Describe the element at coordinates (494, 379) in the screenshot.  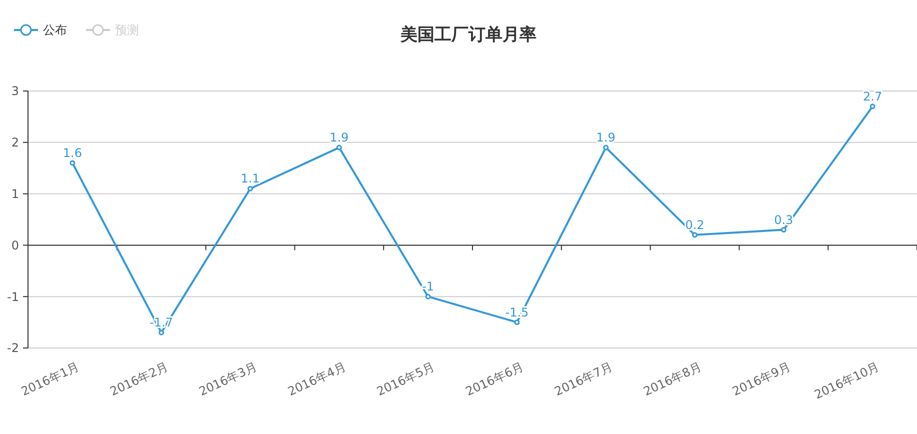
I see `x-tick-label: 2016年6月` at that location.